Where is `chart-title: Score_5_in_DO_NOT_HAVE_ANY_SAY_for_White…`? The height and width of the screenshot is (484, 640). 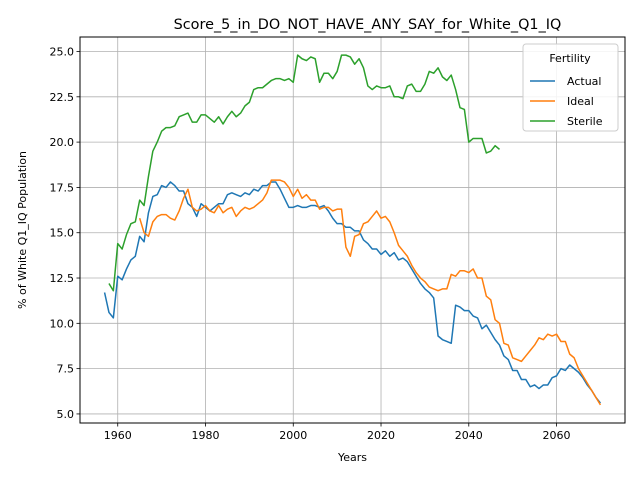 chart-title: Score_5_in_DO_NOT_HAVE_ANY_SAY_for_White… is located at coordinates (368, 25).